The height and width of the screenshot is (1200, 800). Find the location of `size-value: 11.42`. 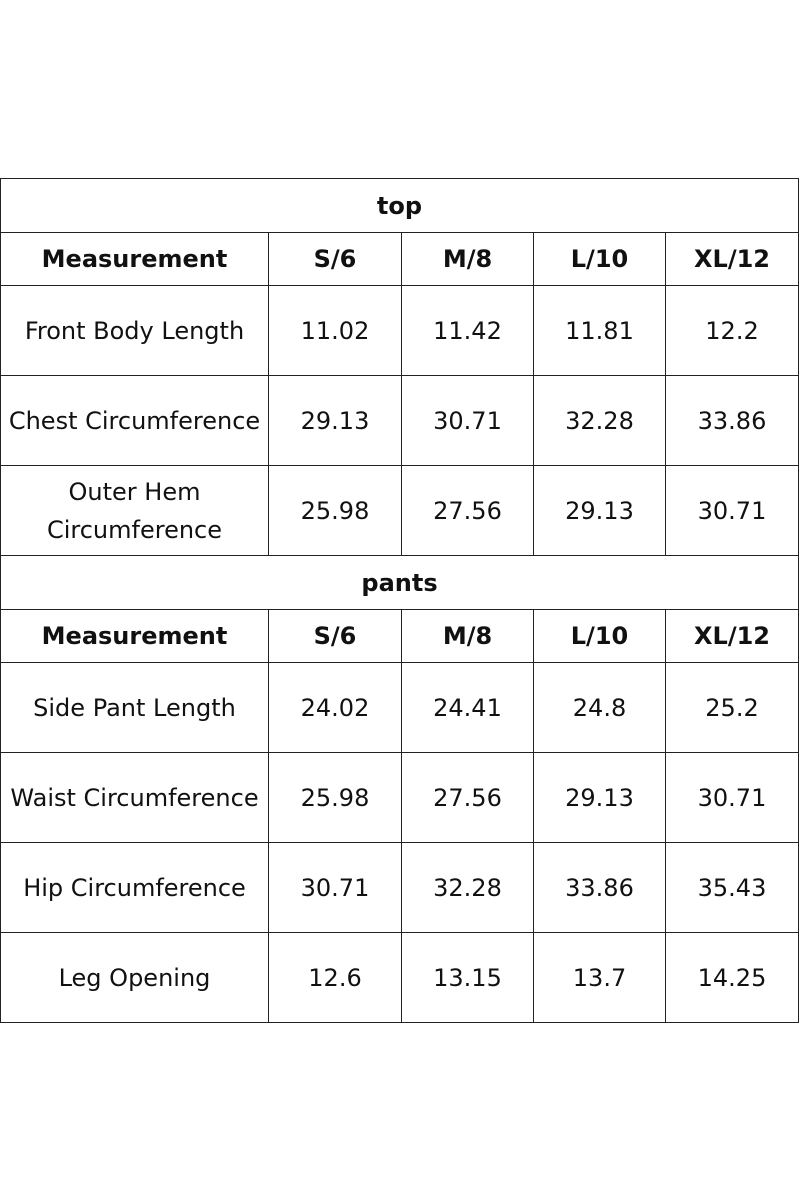

size-value: 11.42 is located at coordinates (467, 330).